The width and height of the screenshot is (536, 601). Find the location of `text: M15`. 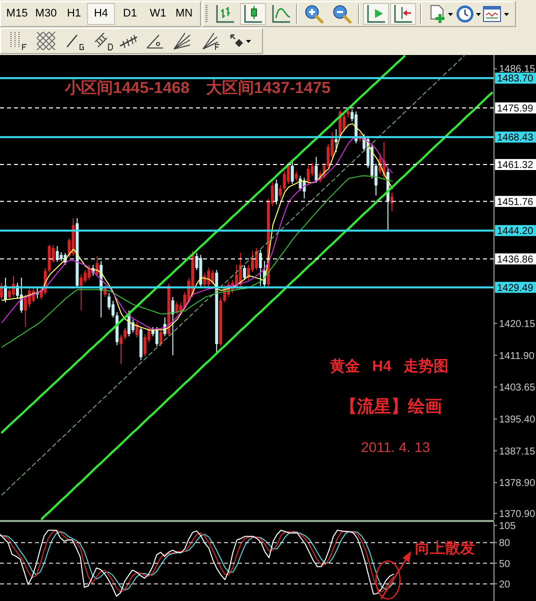

text: M15 is located at coordinates (17, 14).